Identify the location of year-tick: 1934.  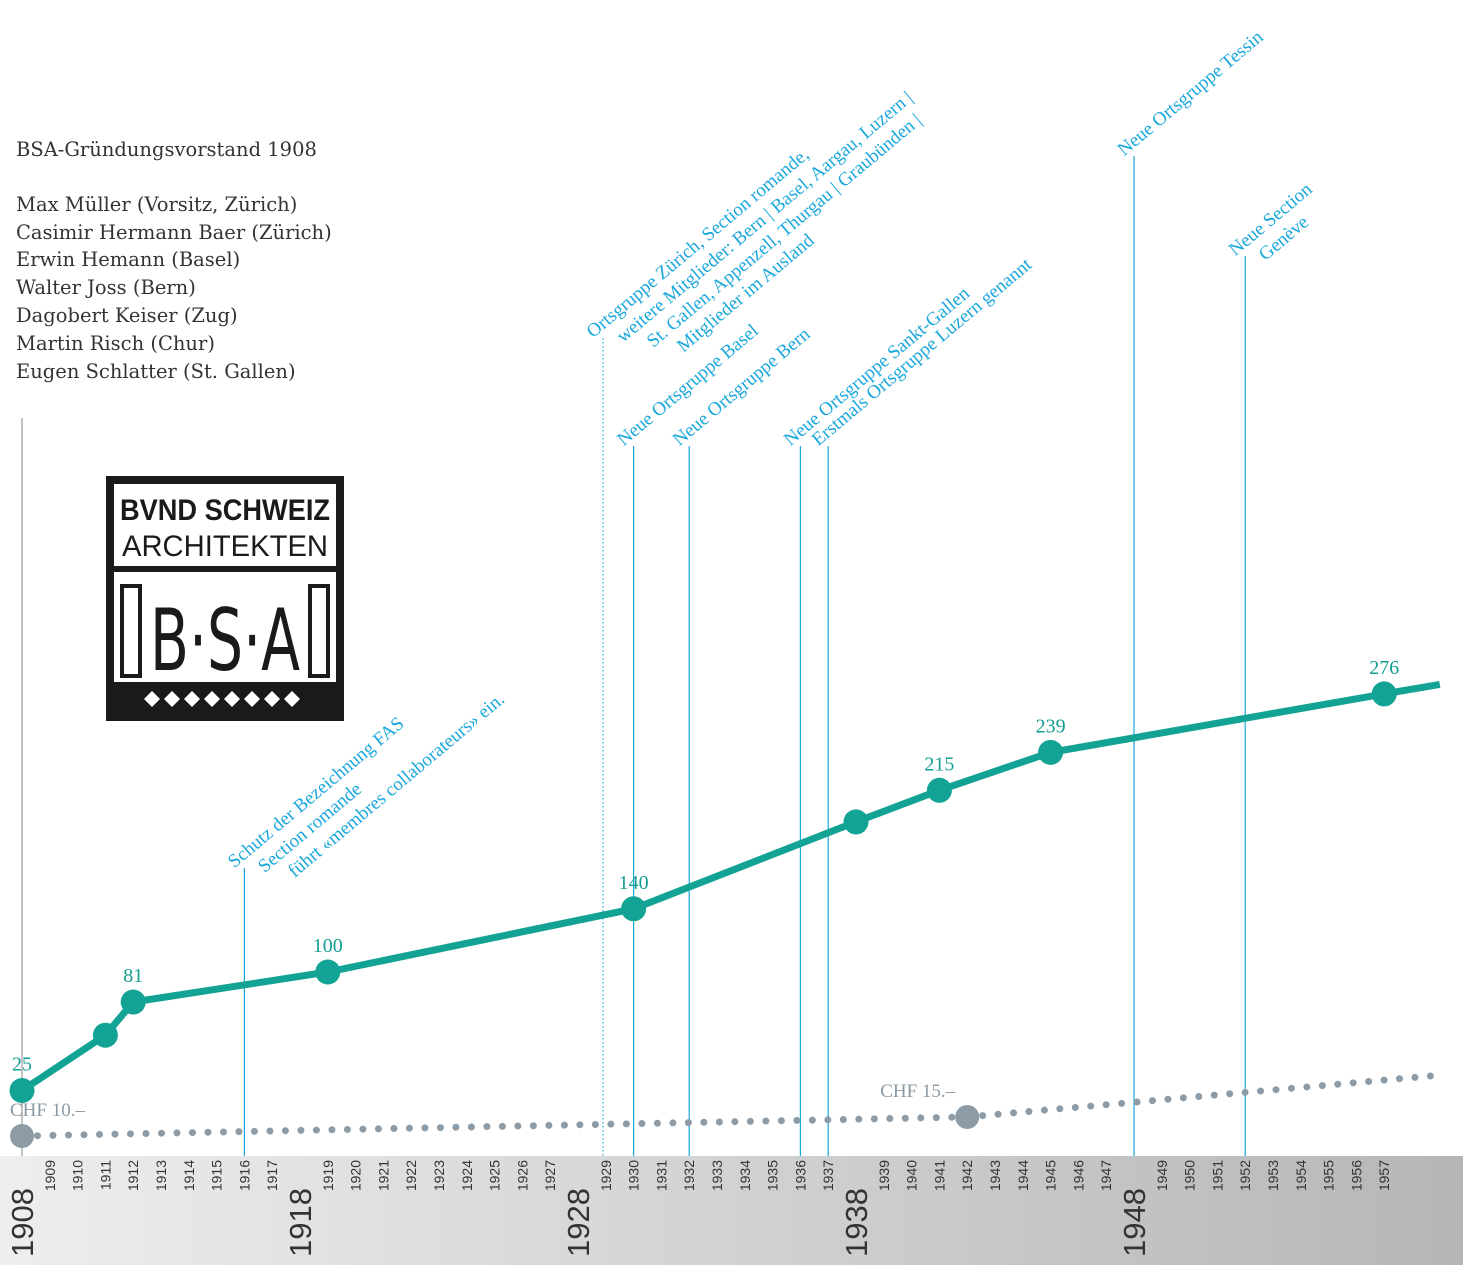
(745, 1175).